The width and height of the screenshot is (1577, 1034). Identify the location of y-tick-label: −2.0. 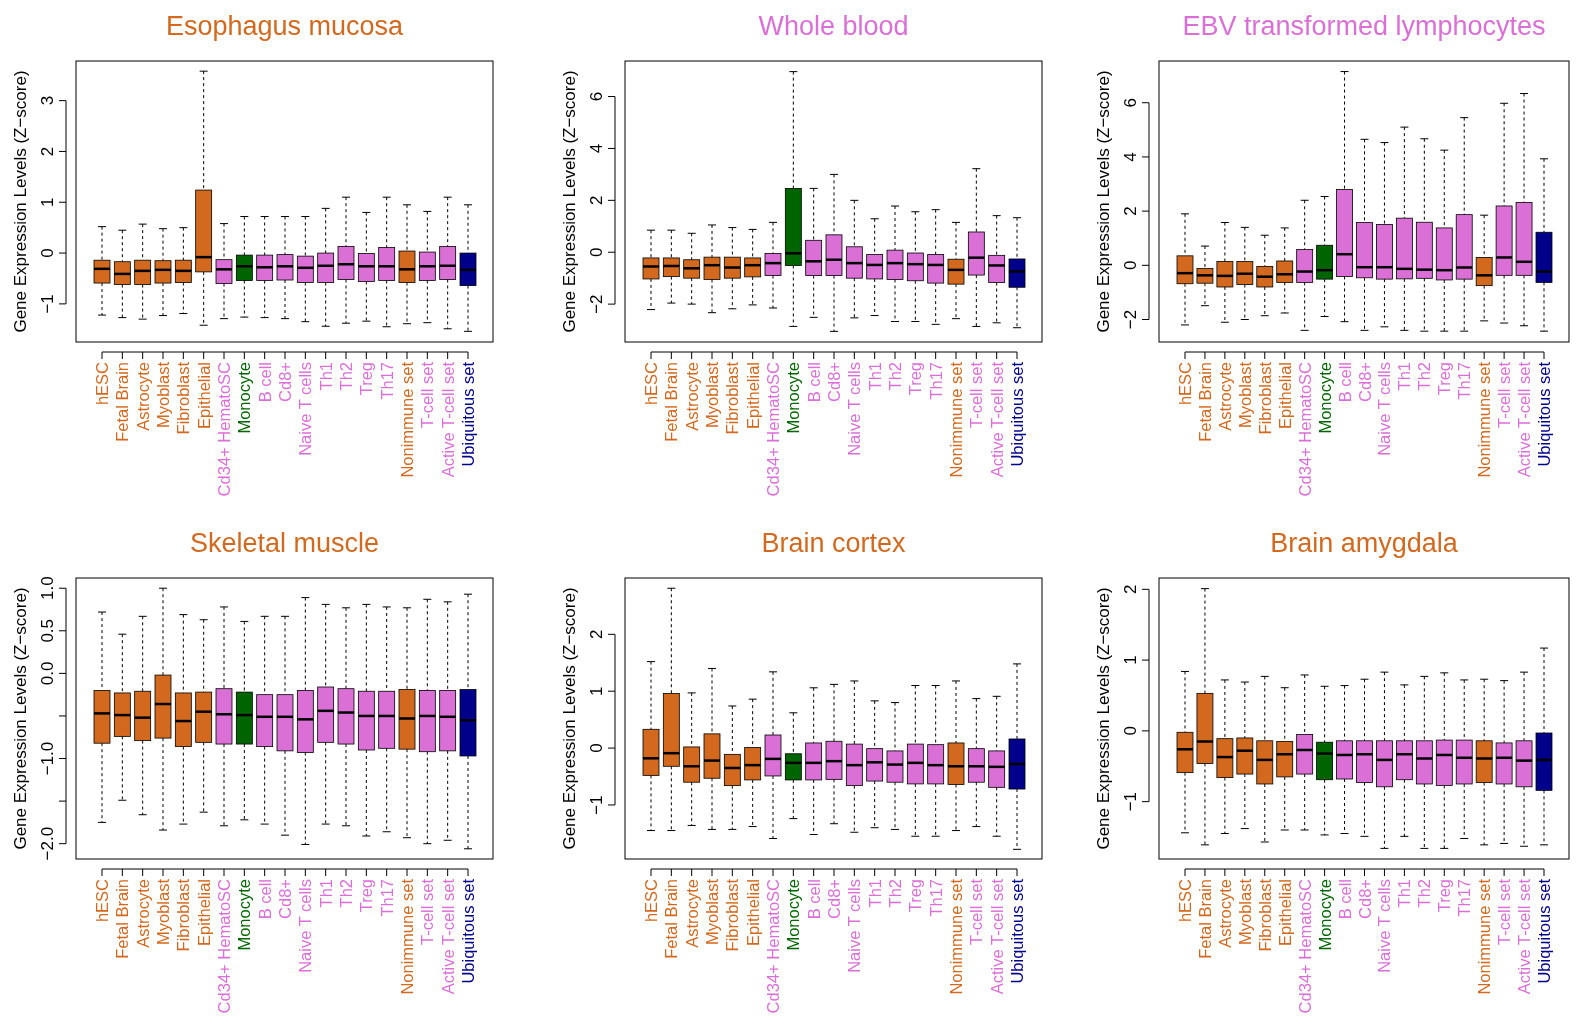
(47, 843).